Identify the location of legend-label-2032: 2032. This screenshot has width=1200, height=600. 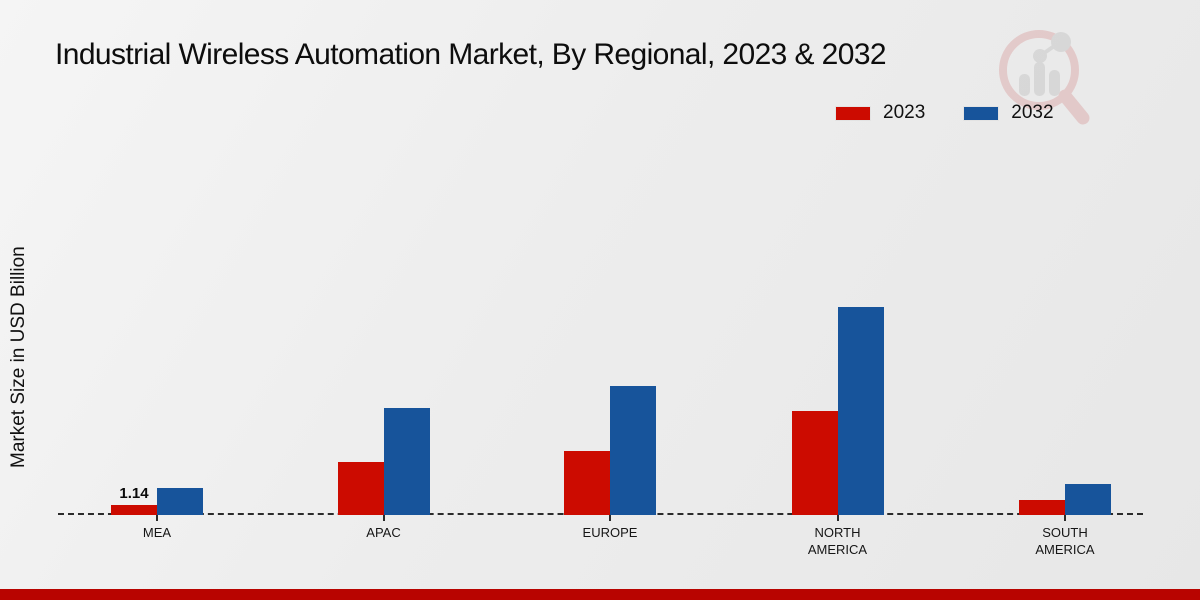
(1032, 112).